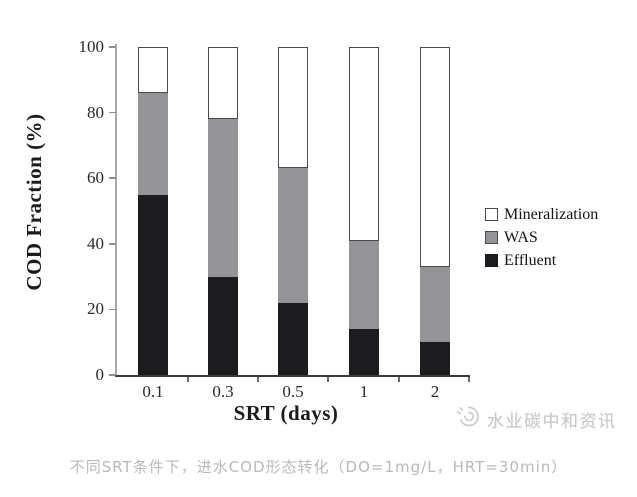  Describe the element at coordinates (223, 83) in the screenshot. I see `bar-segment-mineralization-0.3` at that location.